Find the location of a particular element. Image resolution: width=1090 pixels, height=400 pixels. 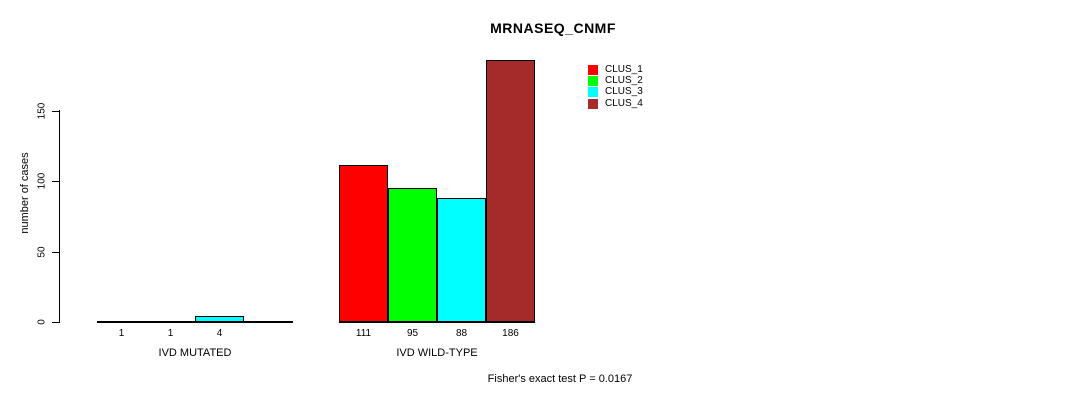

chart-title: MRNASEQ_CNMF is located at coordinates (553, 28).